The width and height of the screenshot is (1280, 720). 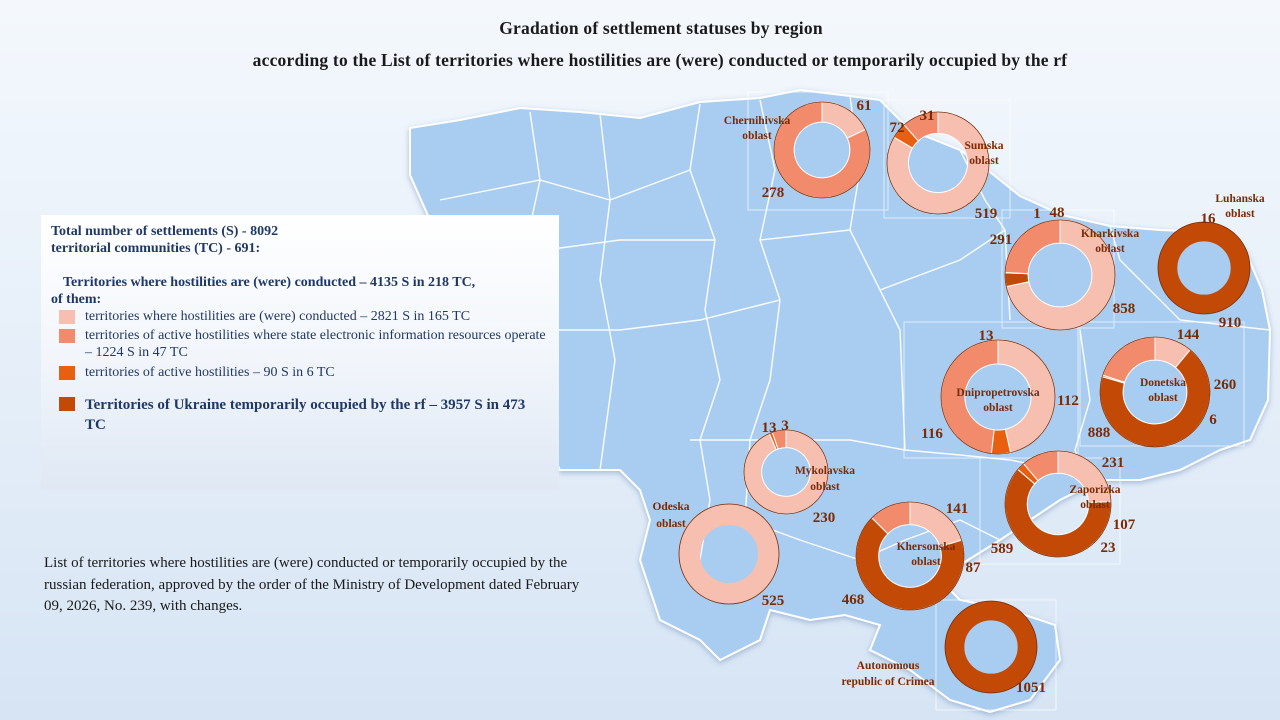 I want to click on legend-swatch-occupied, so click(x=67, y=404).